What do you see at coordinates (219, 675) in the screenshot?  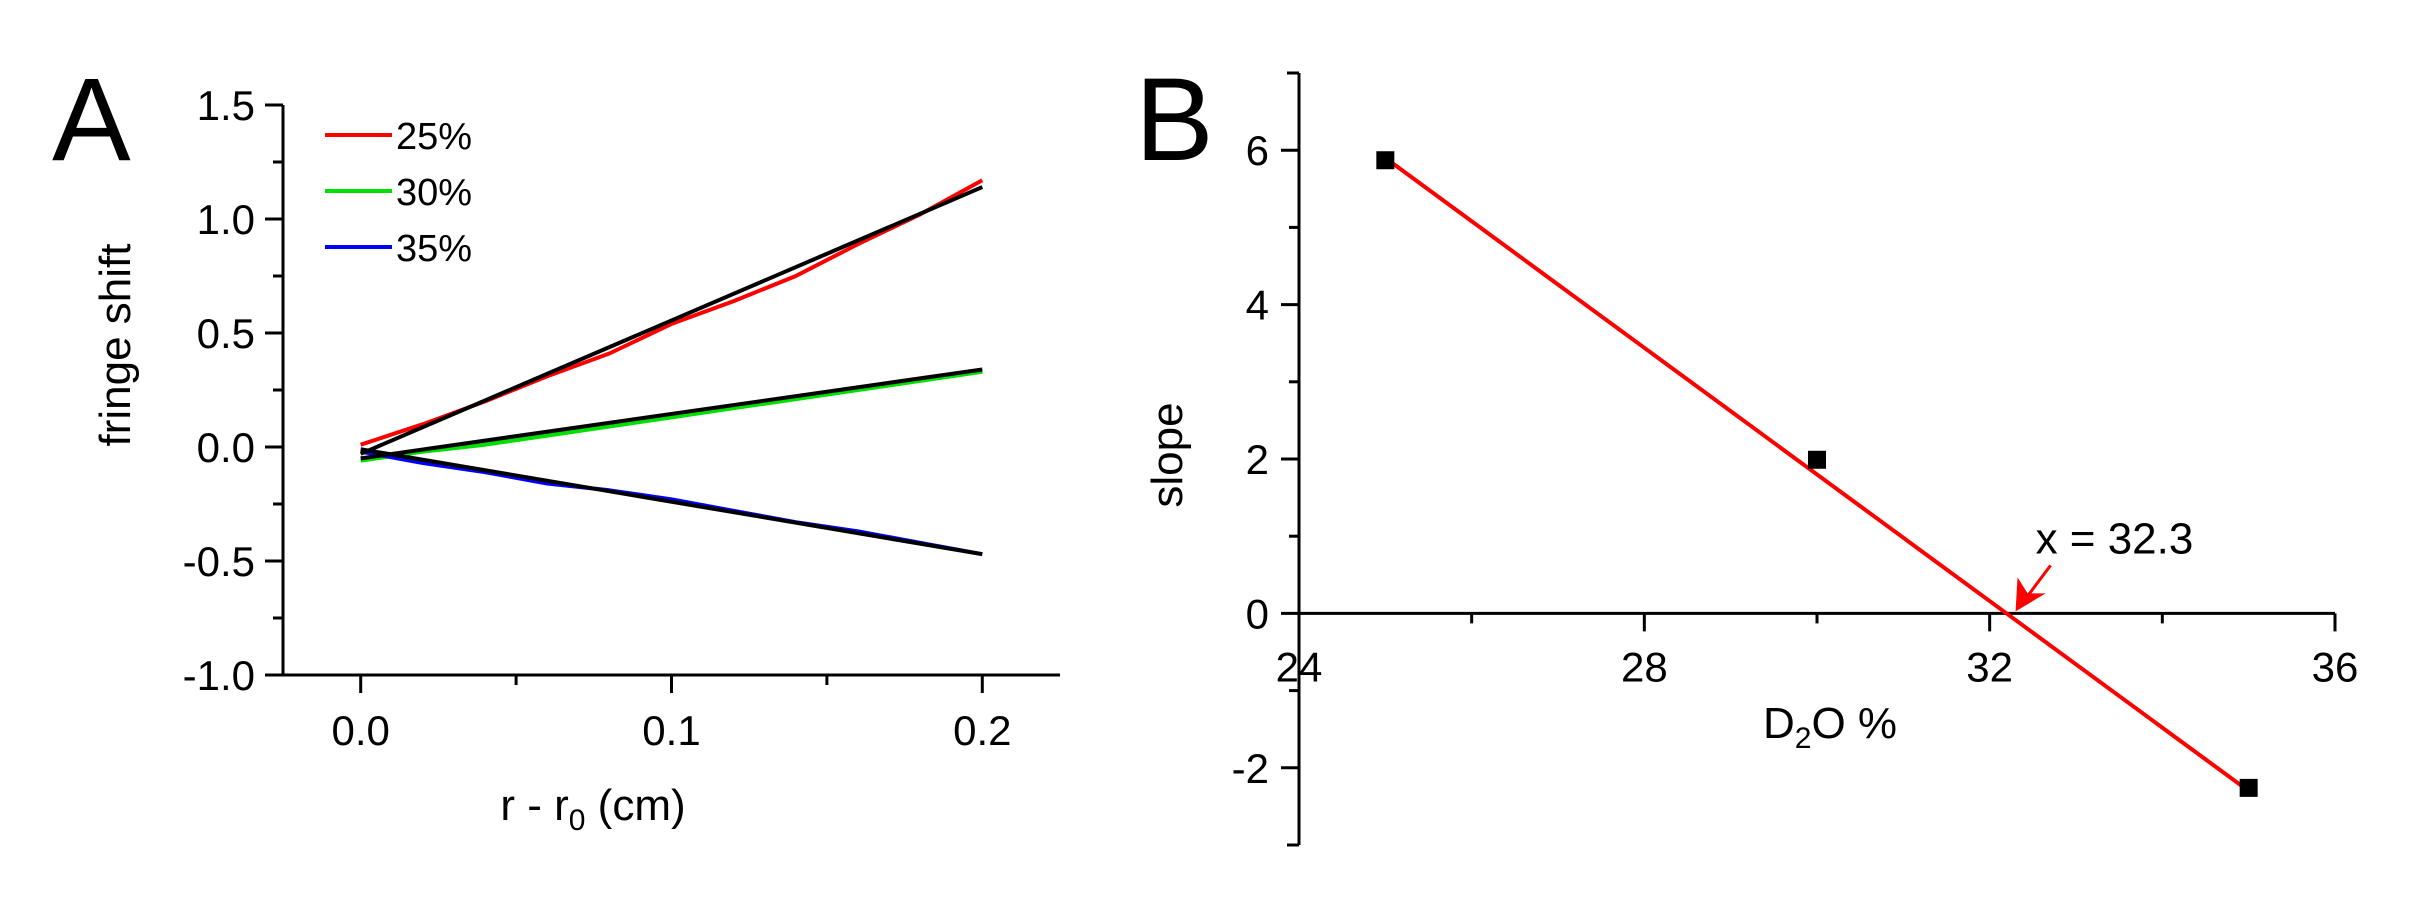 I see `panel-a-y-tick-label: -1.0` at bounding box center [219, 675].